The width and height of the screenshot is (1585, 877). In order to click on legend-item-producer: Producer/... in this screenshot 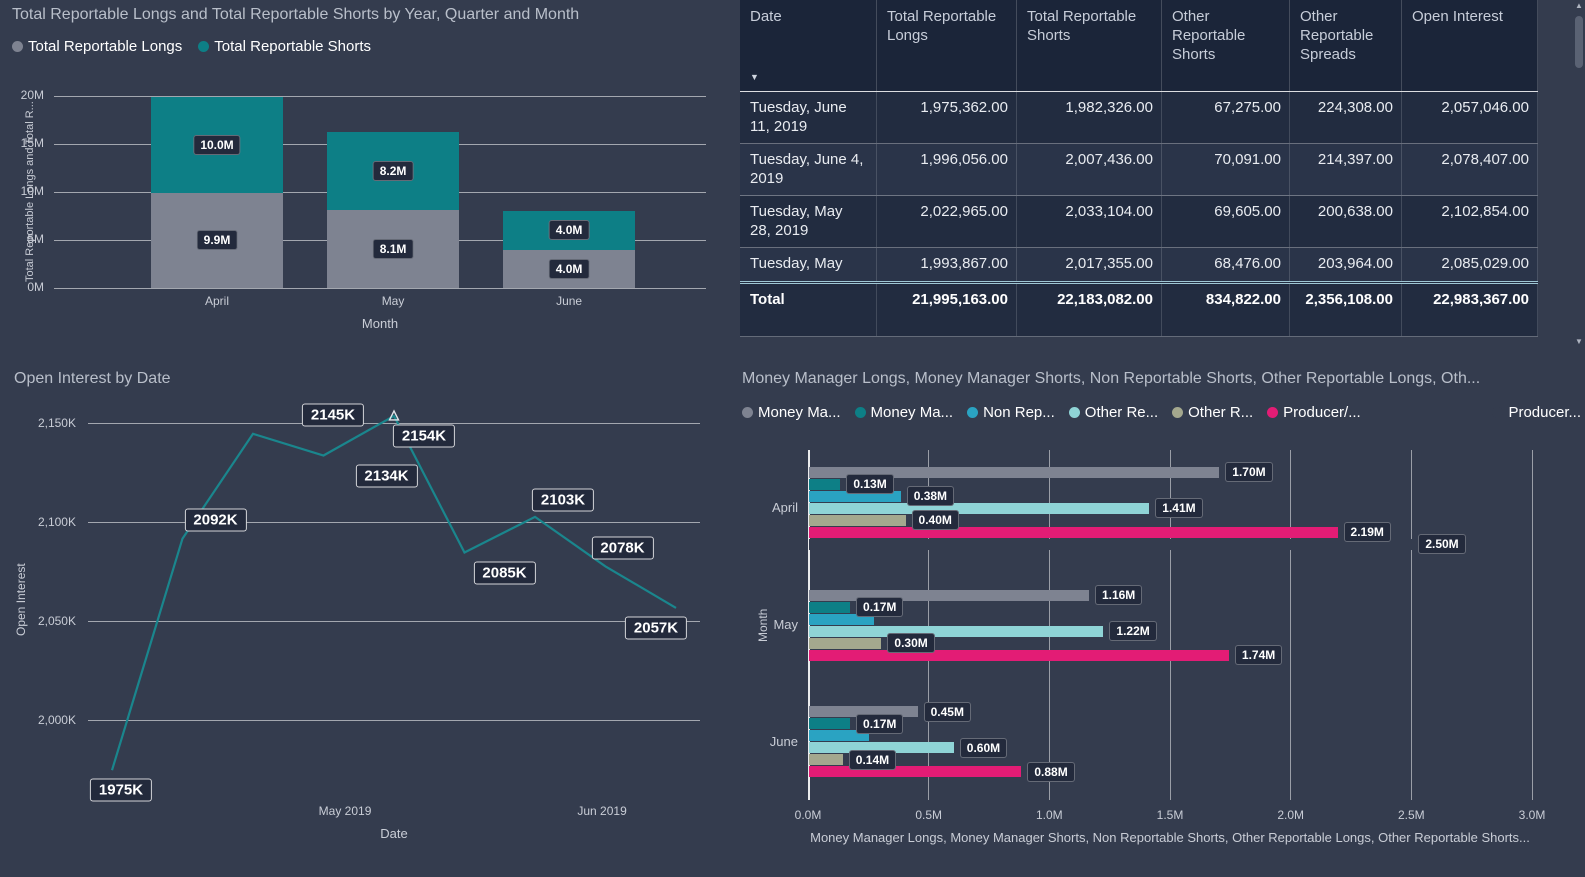, I will do `click(1314, 412)`.